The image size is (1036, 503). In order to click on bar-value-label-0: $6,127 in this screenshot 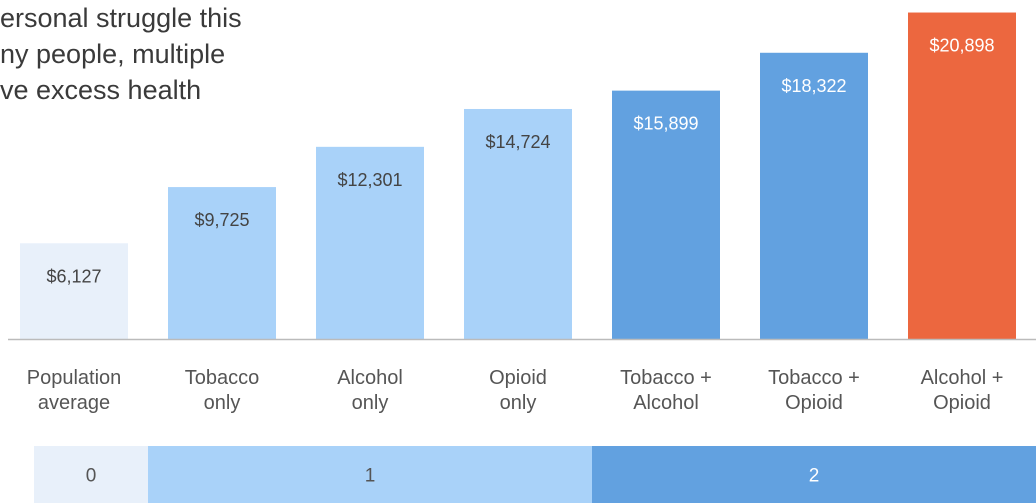, I will do `click(73, 276)`.